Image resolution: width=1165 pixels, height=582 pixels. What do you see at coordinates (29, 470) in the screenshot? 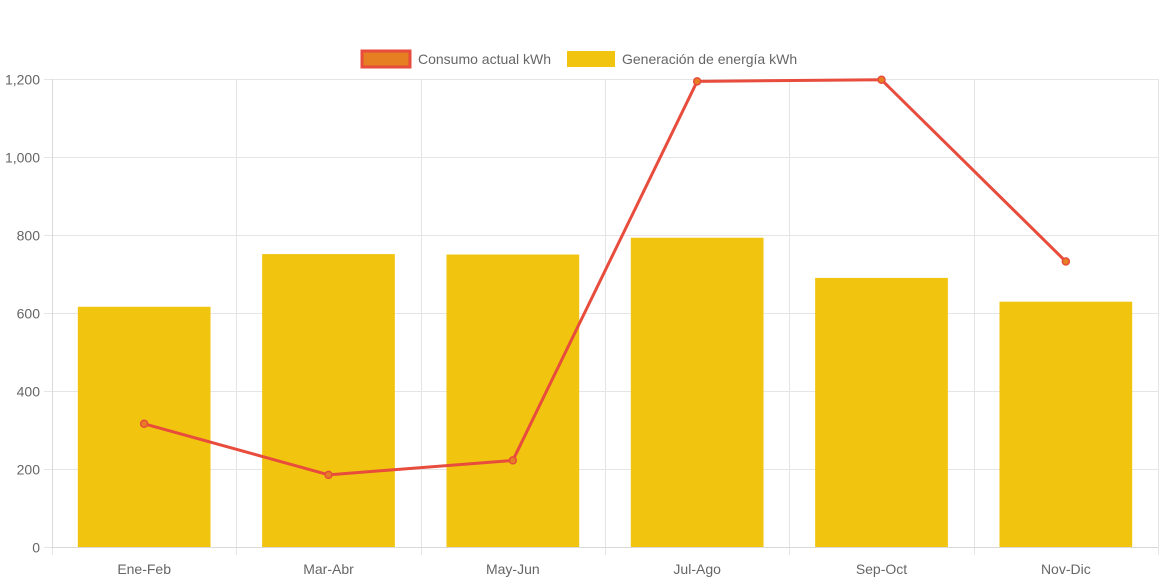
I see `y-tick-label: 200` at bounding box center [29, 470].